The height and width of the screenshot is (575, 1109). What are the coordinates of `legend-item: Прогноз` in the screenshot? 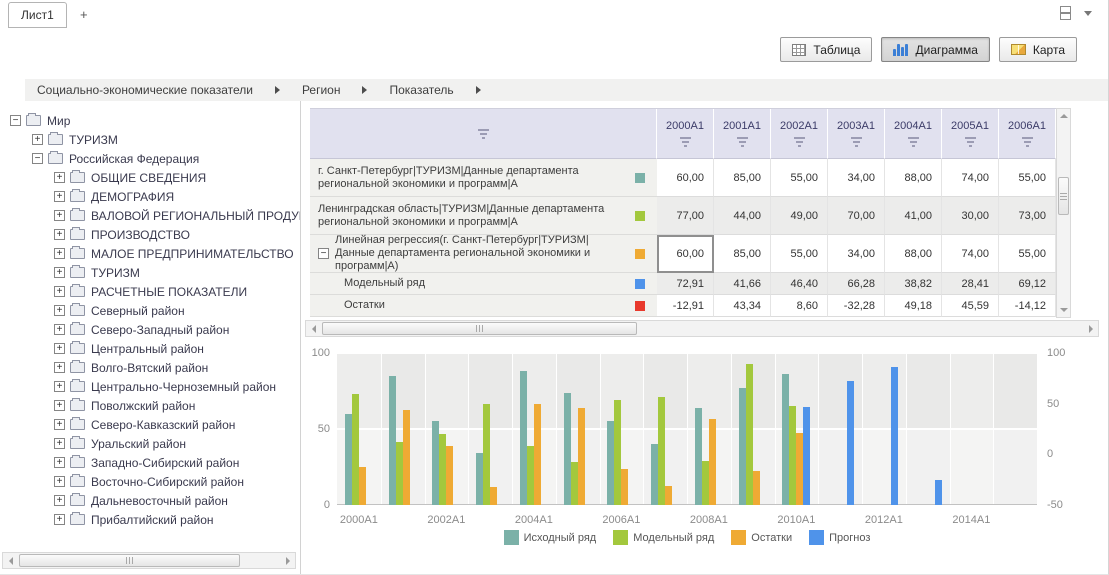 It's located at (839, 537).